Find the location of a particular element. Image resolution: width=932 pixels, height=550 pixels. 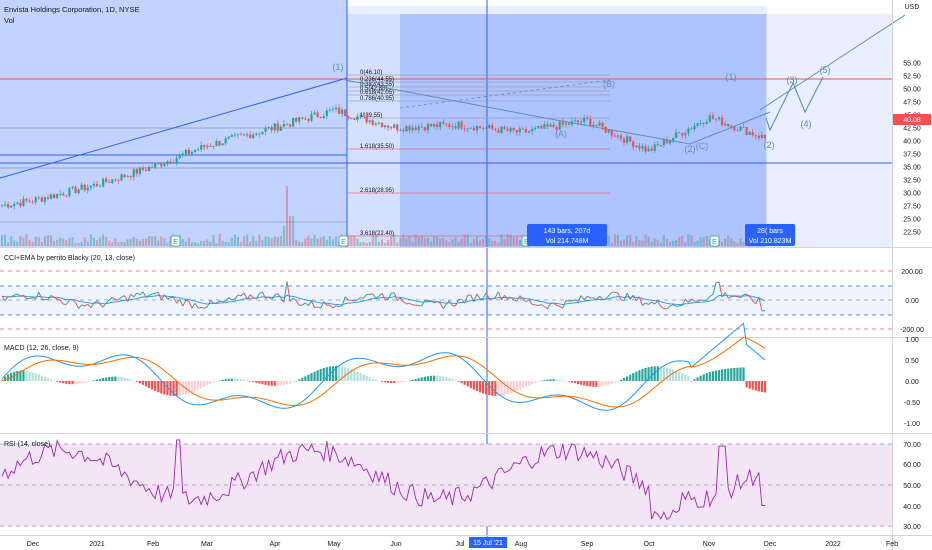

trendline-c-up is located at coordinates (730, 128).